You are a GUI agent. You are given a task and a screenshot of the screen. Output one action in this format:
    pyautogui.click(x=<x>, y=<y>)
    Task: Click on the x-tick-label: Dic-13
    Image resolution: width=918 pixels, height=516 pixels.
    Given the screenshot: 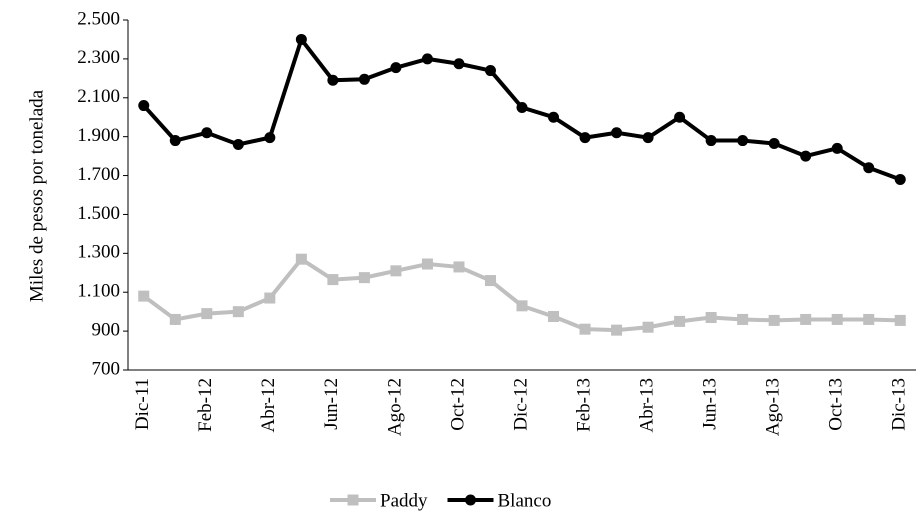 What is the action you would take?
    pyautogui.click(x=899, y=404)
    